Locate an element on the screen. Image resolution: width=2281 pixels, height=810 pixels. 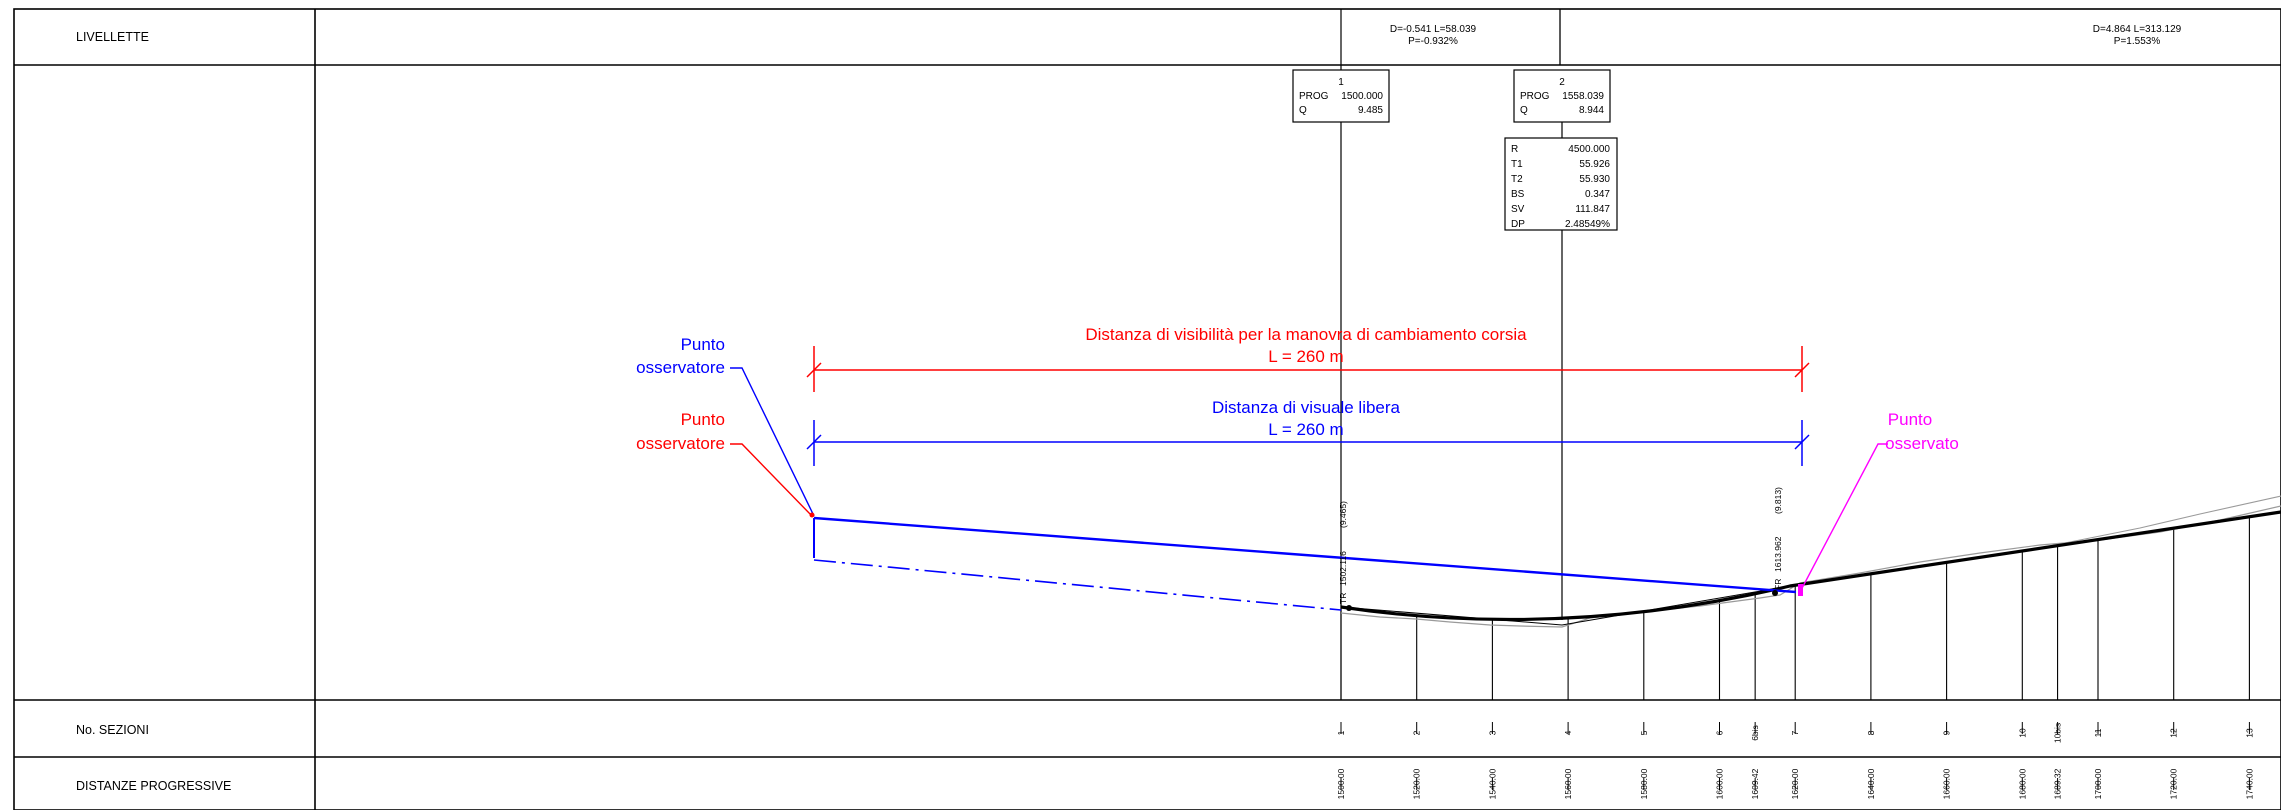
curve-r-key: R is located at coordinates (1514, 149).